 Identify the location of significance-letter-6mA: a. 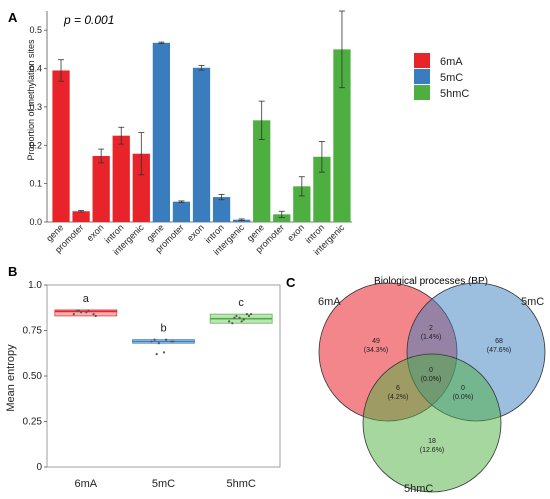
(86, 299).